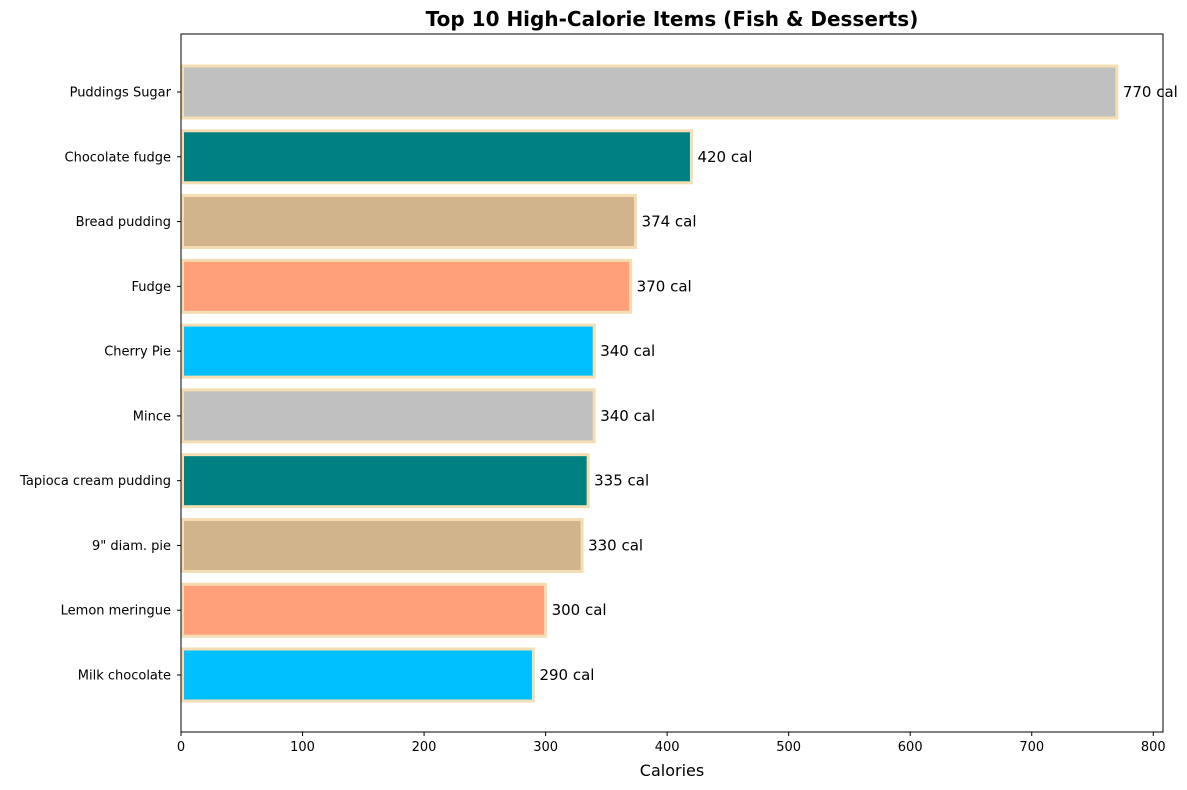  What do you see at coordinates (121, 93) in the screenshot?
I see `y-tick-label: Puddings Sugar` at bounding box center [121, 93].